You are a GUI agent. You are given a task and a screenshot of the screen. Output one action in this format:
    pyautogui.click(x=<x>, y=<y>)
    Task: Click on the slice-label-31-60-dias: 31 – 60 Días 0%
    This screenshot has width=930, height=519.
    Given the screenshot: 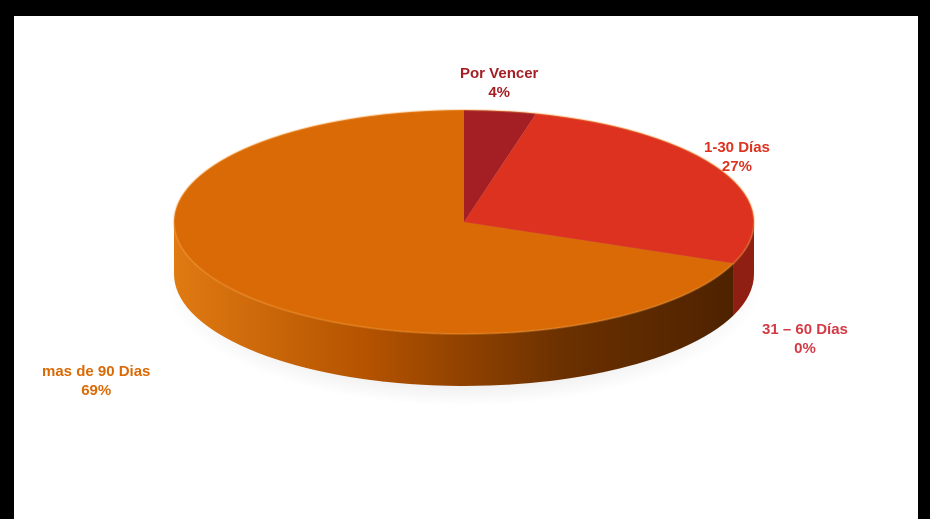 What is the action you would take?
    pyautogui.click(x=805, y=339)
    